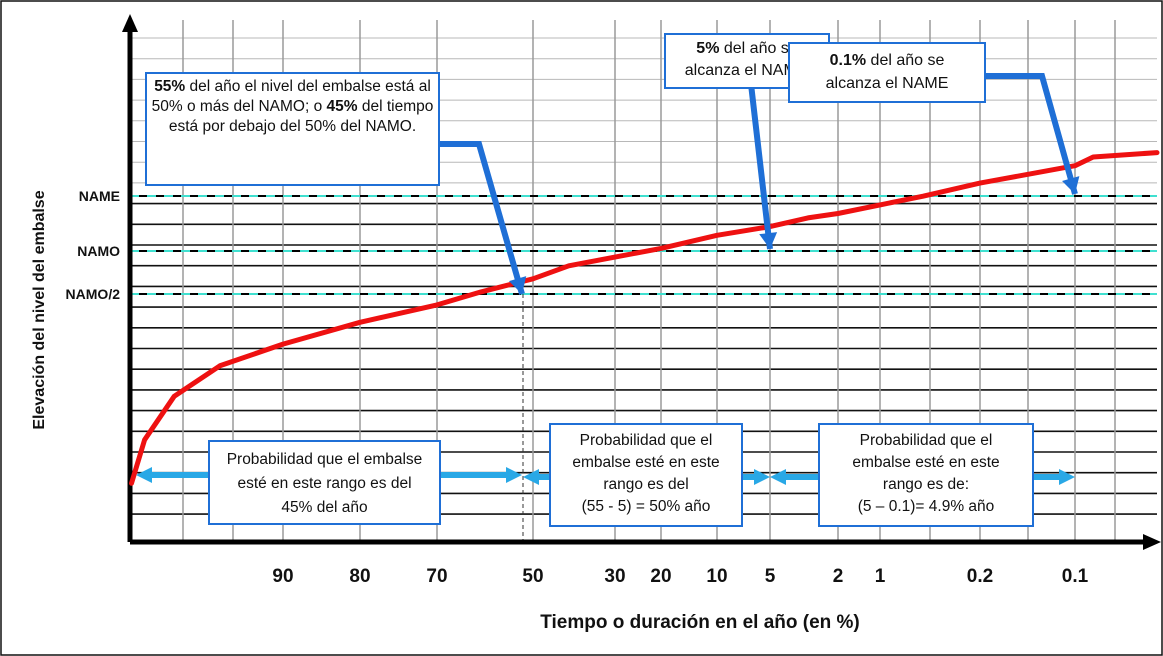  I want to click on x-tick-label: 70, so click(436, 576).